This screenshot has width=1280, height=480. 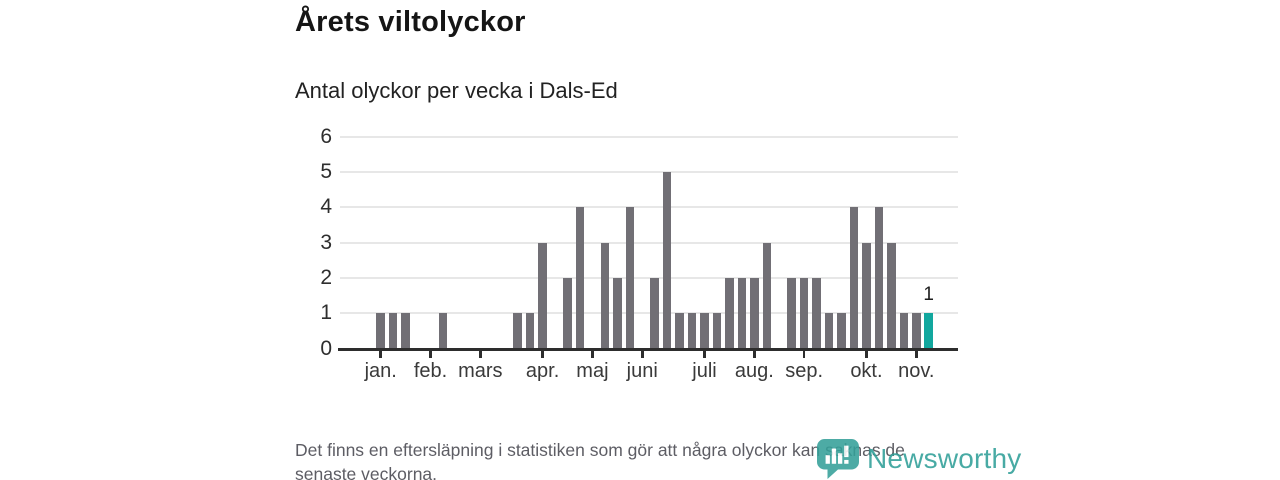 What do you see at coordinates (804, 371) in the screenshot?
I see `month-tick-label: sep.` at bounding box center [804, 371].